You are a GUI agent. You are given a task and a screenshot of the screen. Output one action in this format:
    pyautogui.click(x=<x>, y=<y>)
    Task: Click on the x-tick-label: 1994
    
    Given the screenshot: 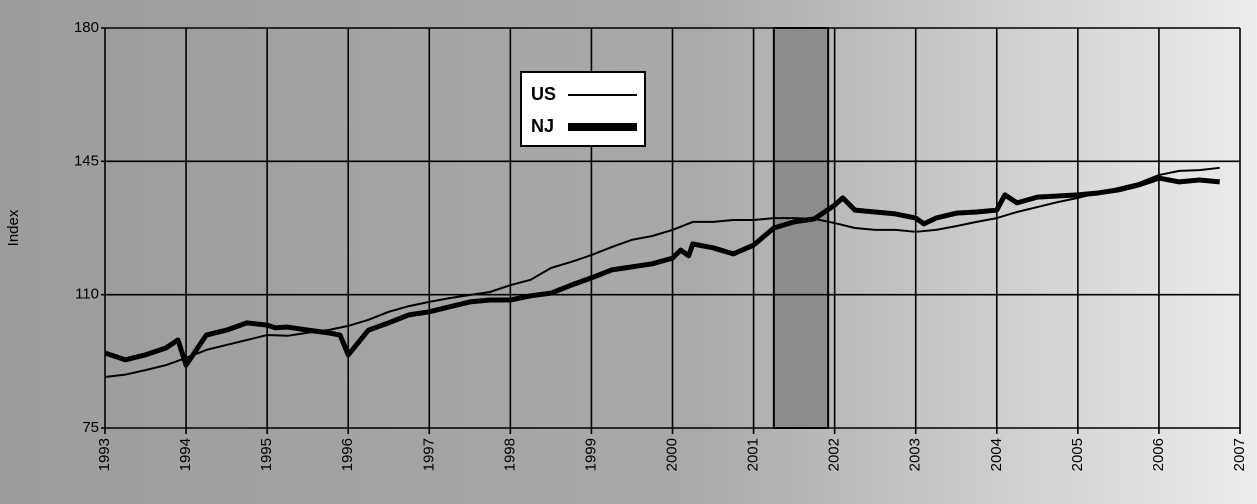 What is the action you would take?
    pyautogui.click(x=185, y=454)
    